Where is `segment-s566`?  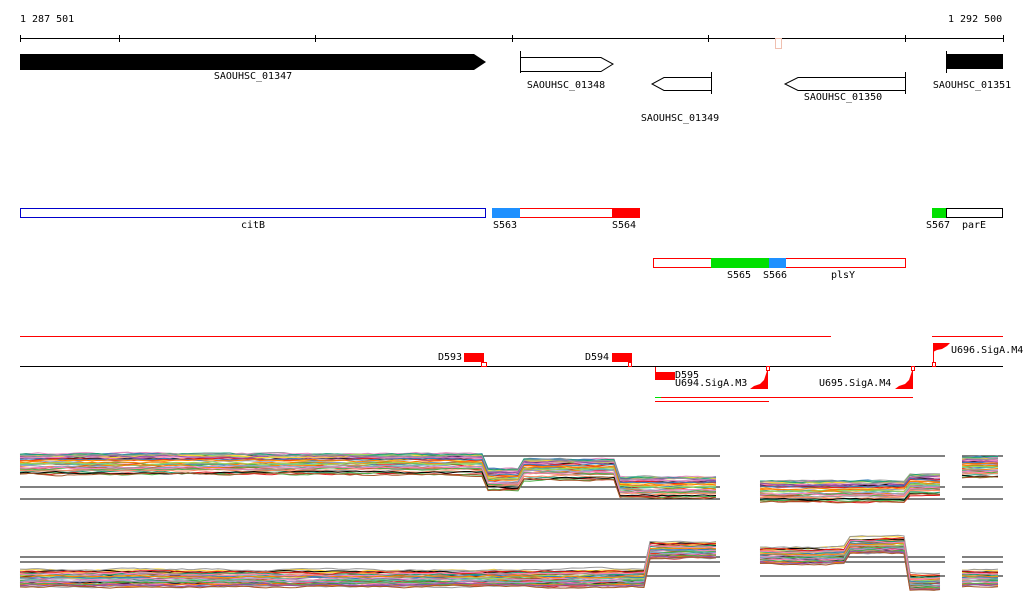
segment-s566 is located at coordinates (777, 263).